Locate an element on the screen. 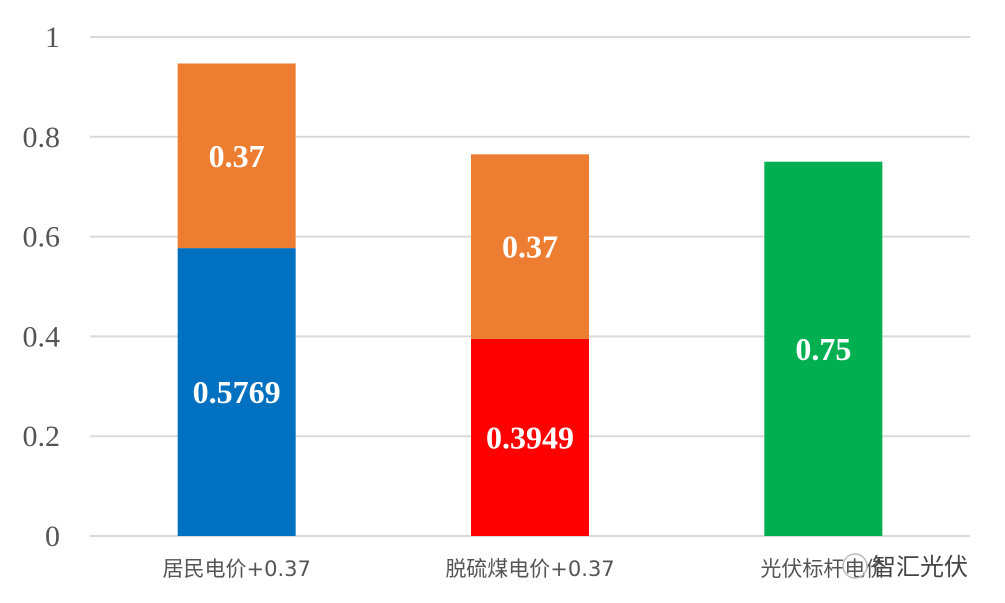  y-tick-label: 0 is located at coordinates (52, 536).